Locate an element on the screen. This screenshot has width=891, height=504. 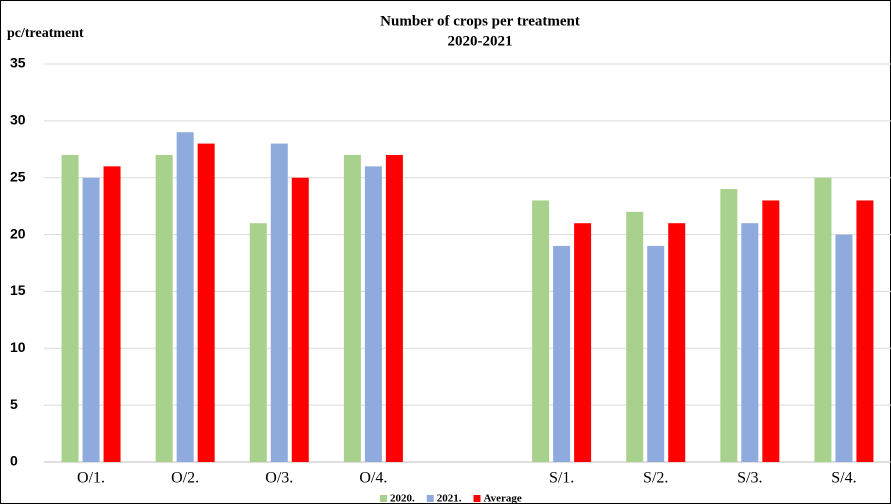
legend-label: Average is located at coordinates (503, 498).